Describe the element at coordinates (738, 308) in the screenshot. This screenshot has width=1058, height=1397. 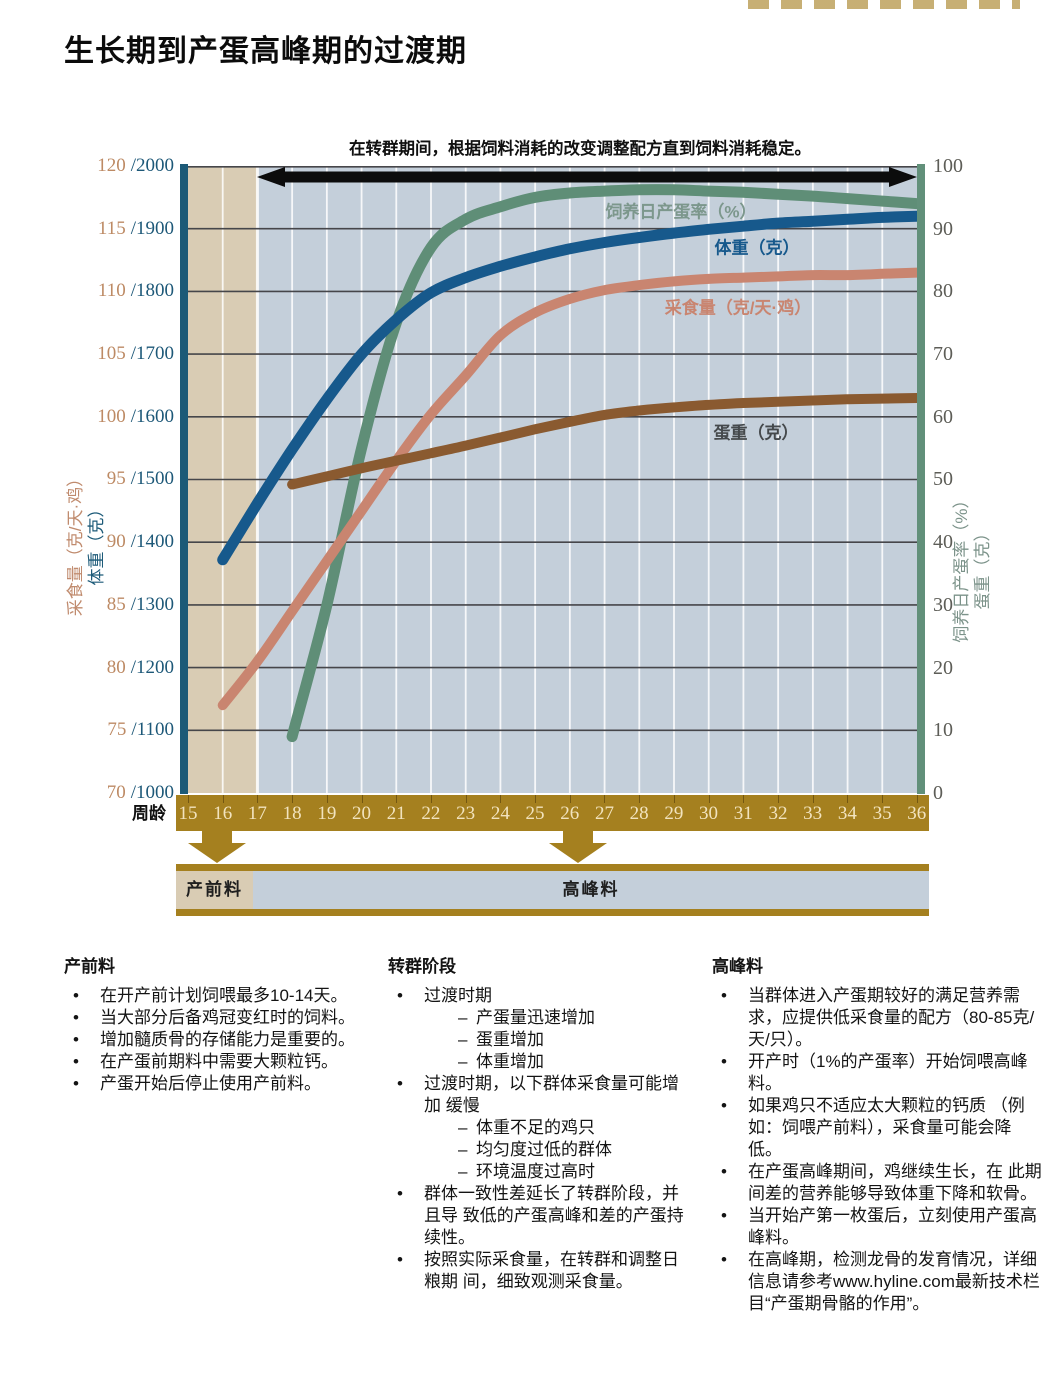
I see `feed-intake-curve-label: 采食量（克/天·鸡）` at that location.